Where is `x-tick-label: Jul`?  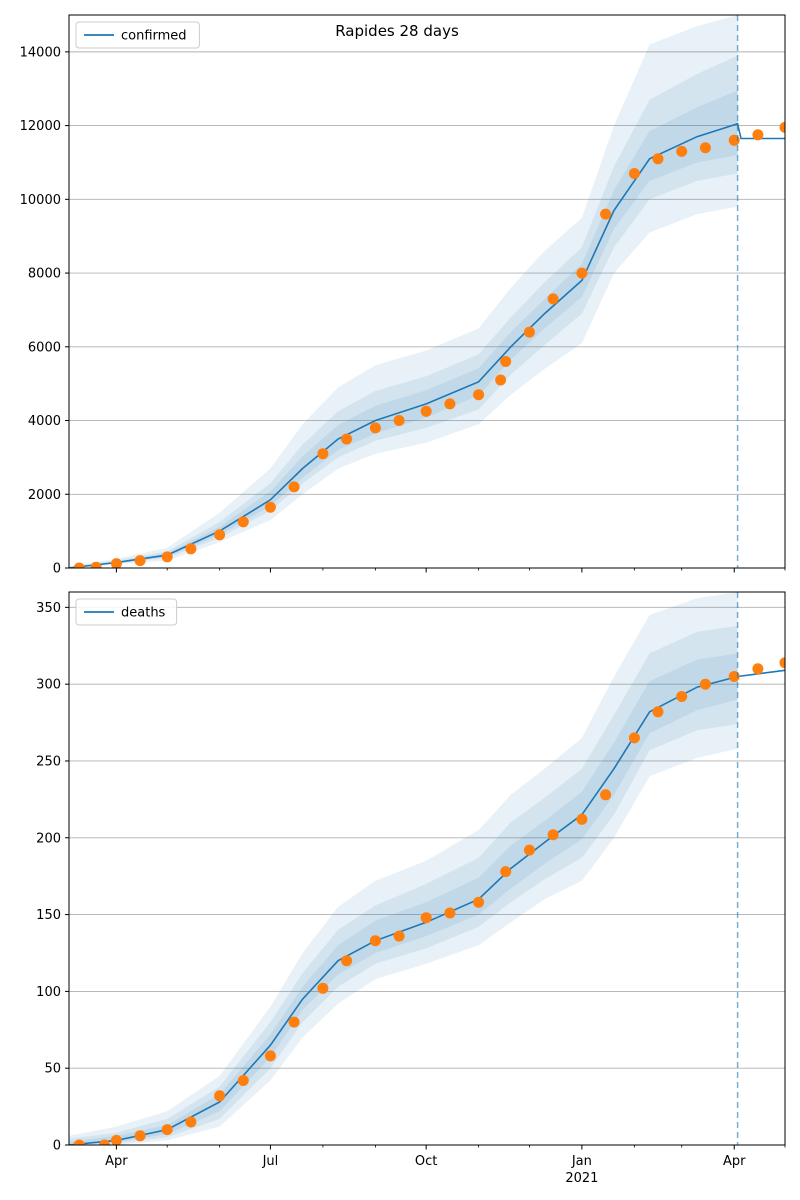 x-tick-label: Jul is located at coordinates (270, 1161).